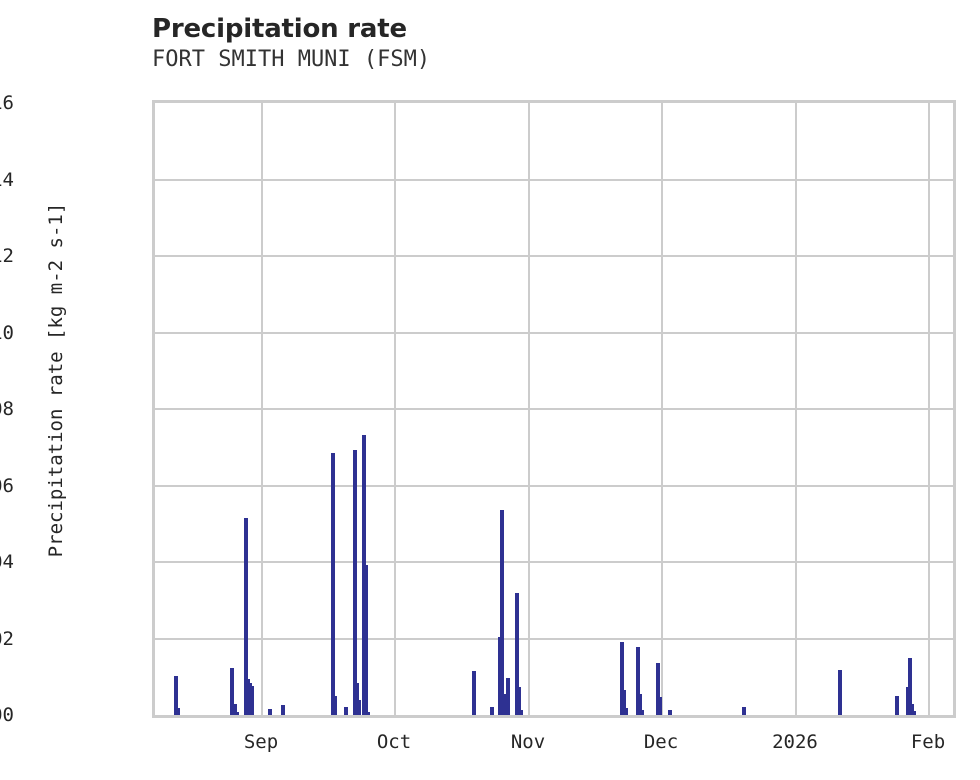  I want to click on y-tick-label: 0.014, so click(7, 179).